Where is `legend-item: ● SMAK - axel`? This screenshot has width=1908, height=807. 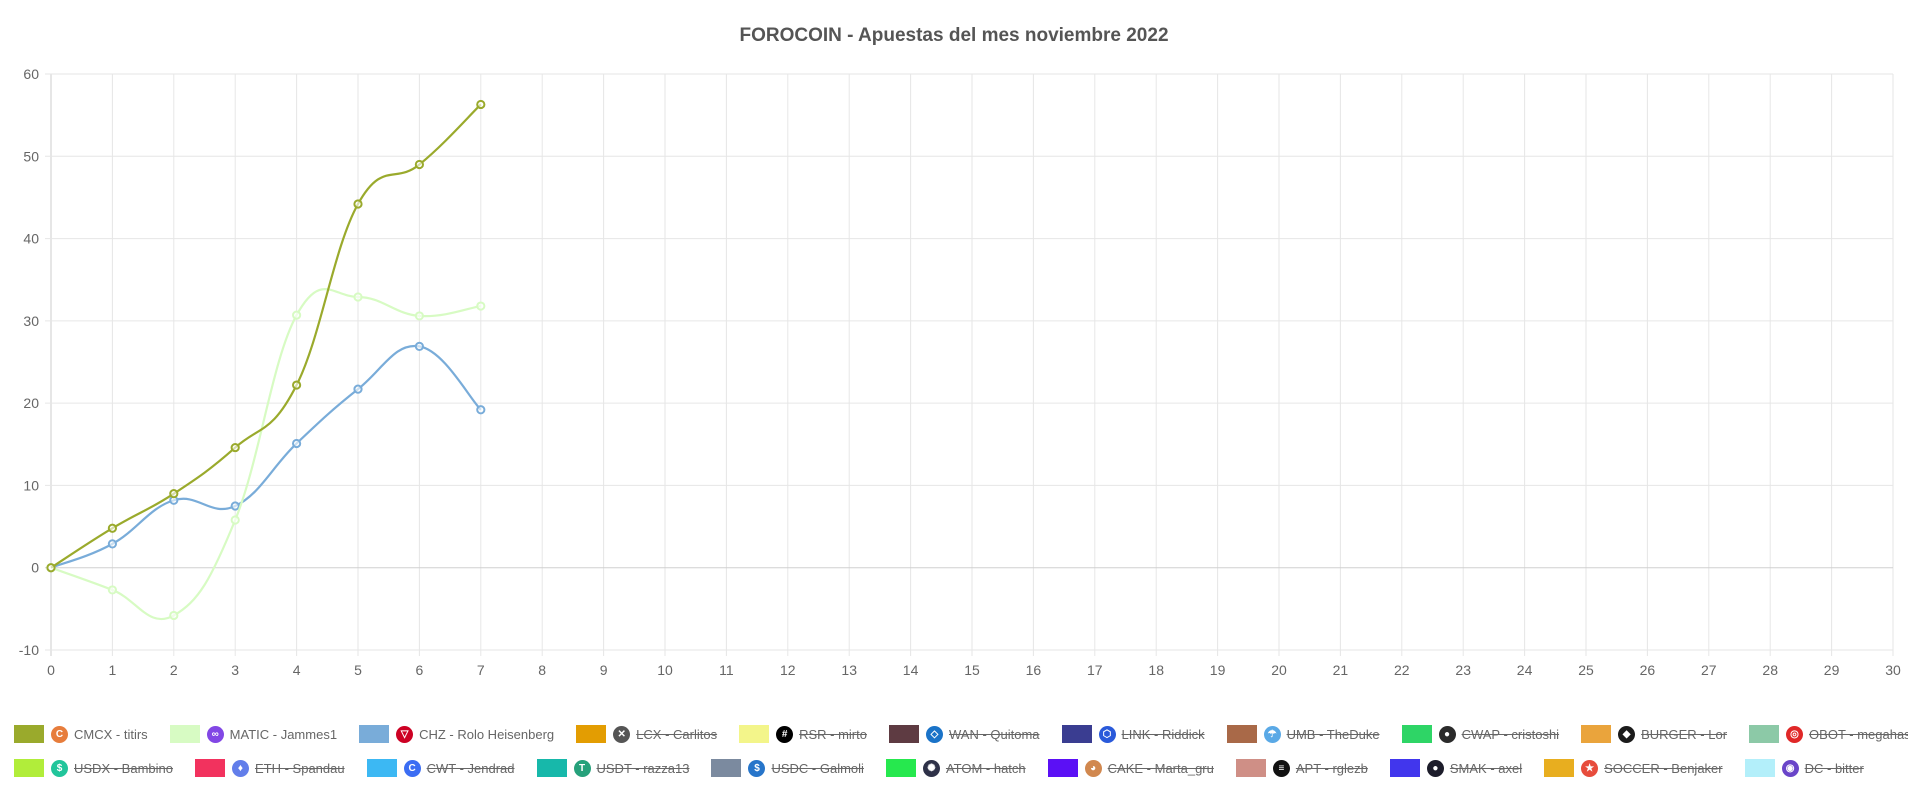
legend-item: ● SMAK - axel is located at coordinates (1456, 768).